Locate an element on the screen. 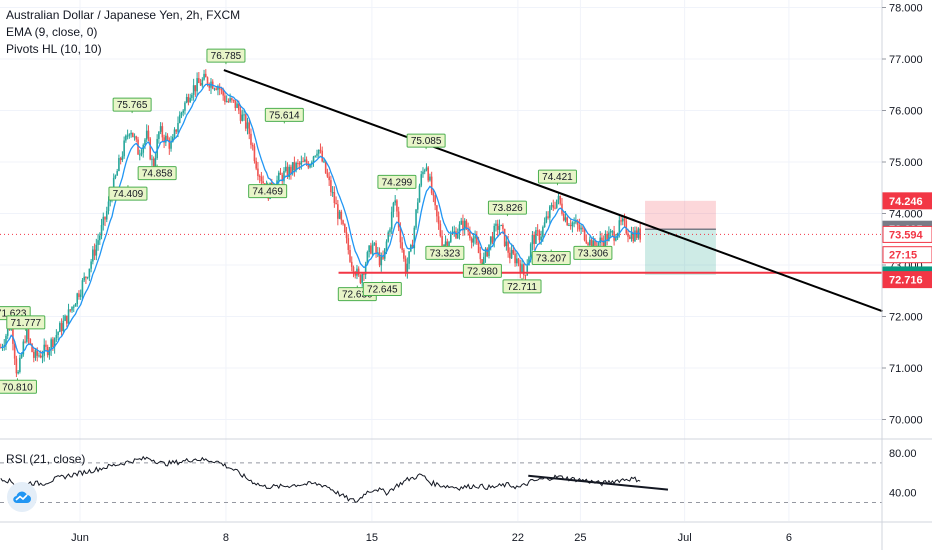 The height and width of the screenshot is (555, 932). price-badge-label: 74.246 is located at coordinates (906, 202).